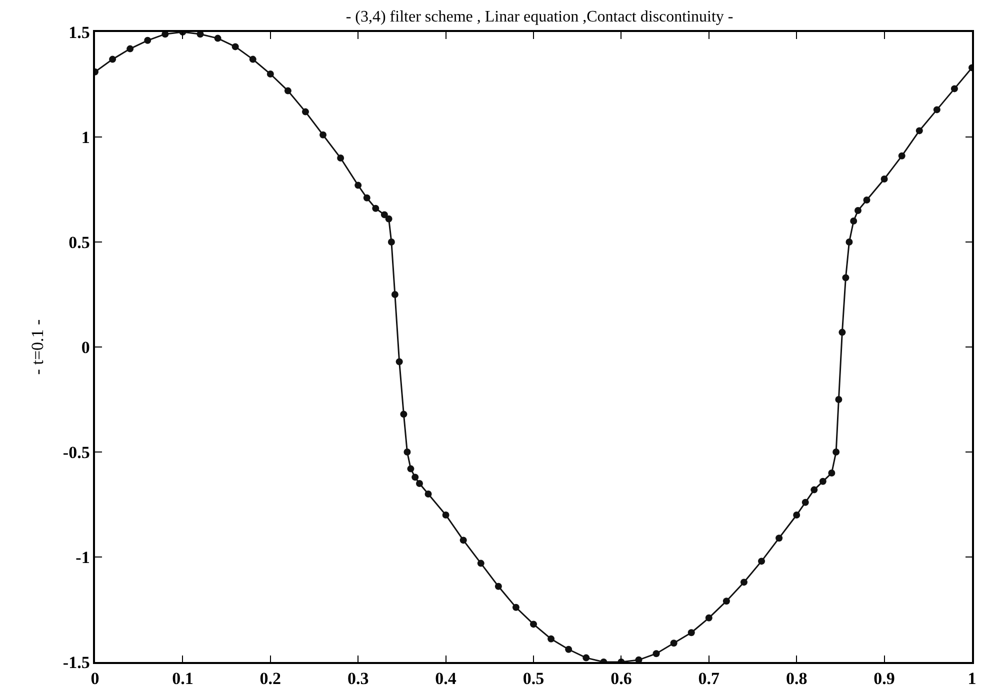  I want to click on x-tick-label: 0.9, so click(884, 678).